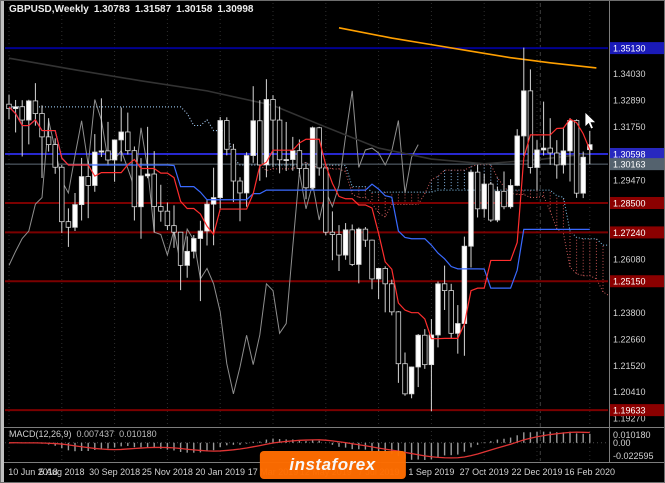  What do you see at coordinates (629, 49) in the screenshot?
I see `axis-label: 1.35130` at bounding box center [629, 49].